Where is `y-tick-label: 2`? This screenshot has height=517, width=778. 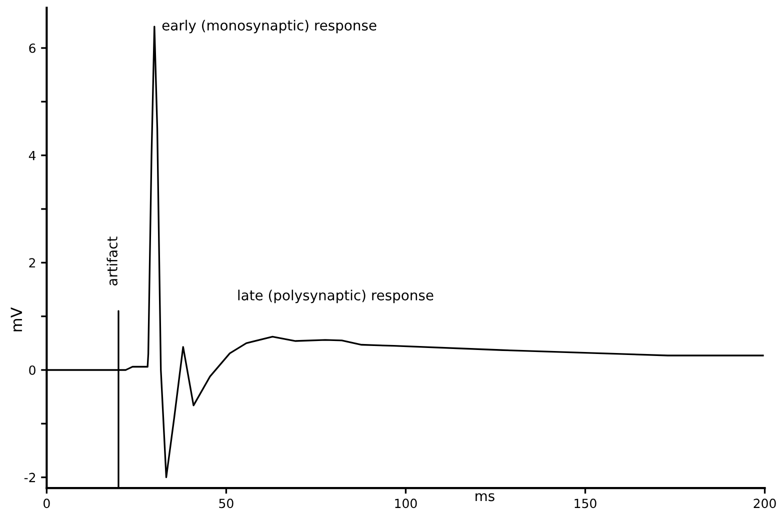
y-tick-label: 2 is located at coordinates (32, 263).